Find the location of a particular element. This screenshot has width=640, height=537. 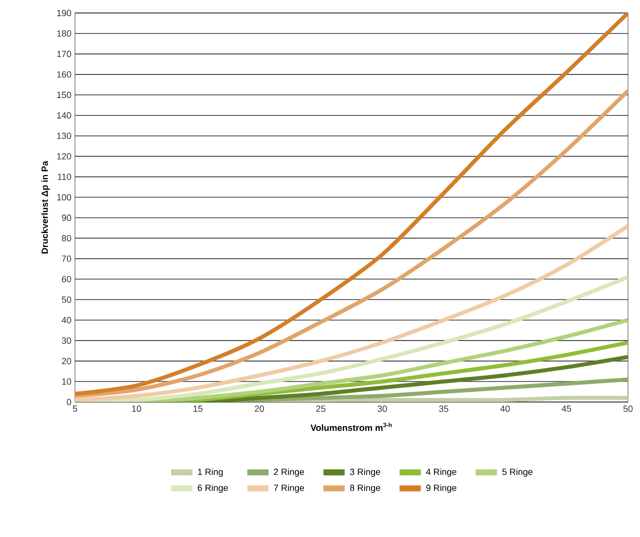

y-tick-label: 140 is located at coordinates (64, 115).